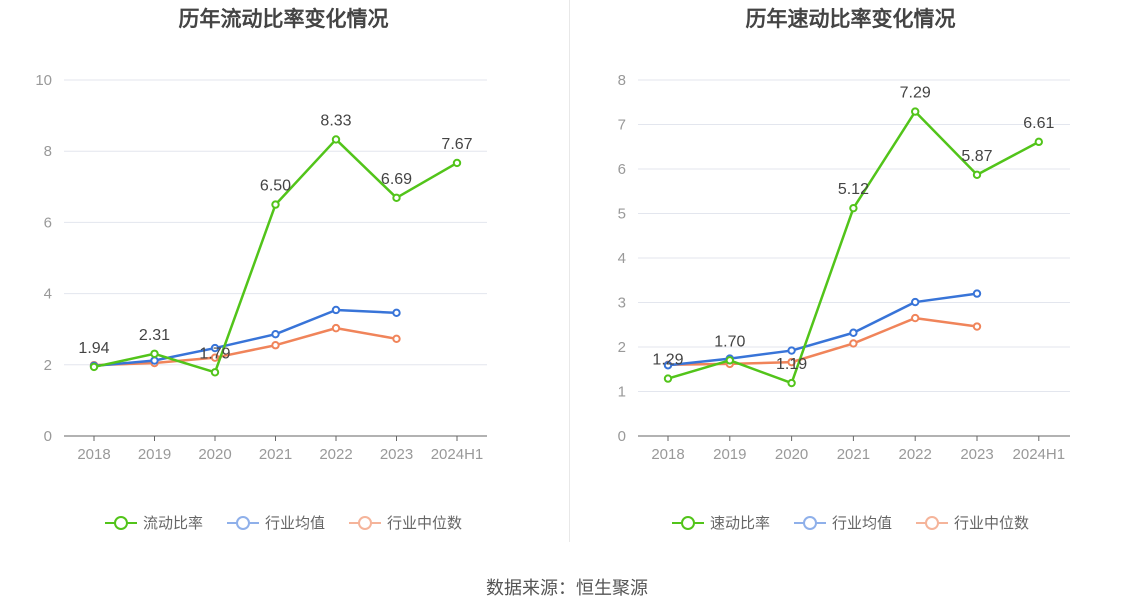 The width and height of the screenshot is (1134, 612). What do you see at coordinates (1038, 123) in the screenshot?
I see `data-label: 6.61` at bounding box center [1038, 123].